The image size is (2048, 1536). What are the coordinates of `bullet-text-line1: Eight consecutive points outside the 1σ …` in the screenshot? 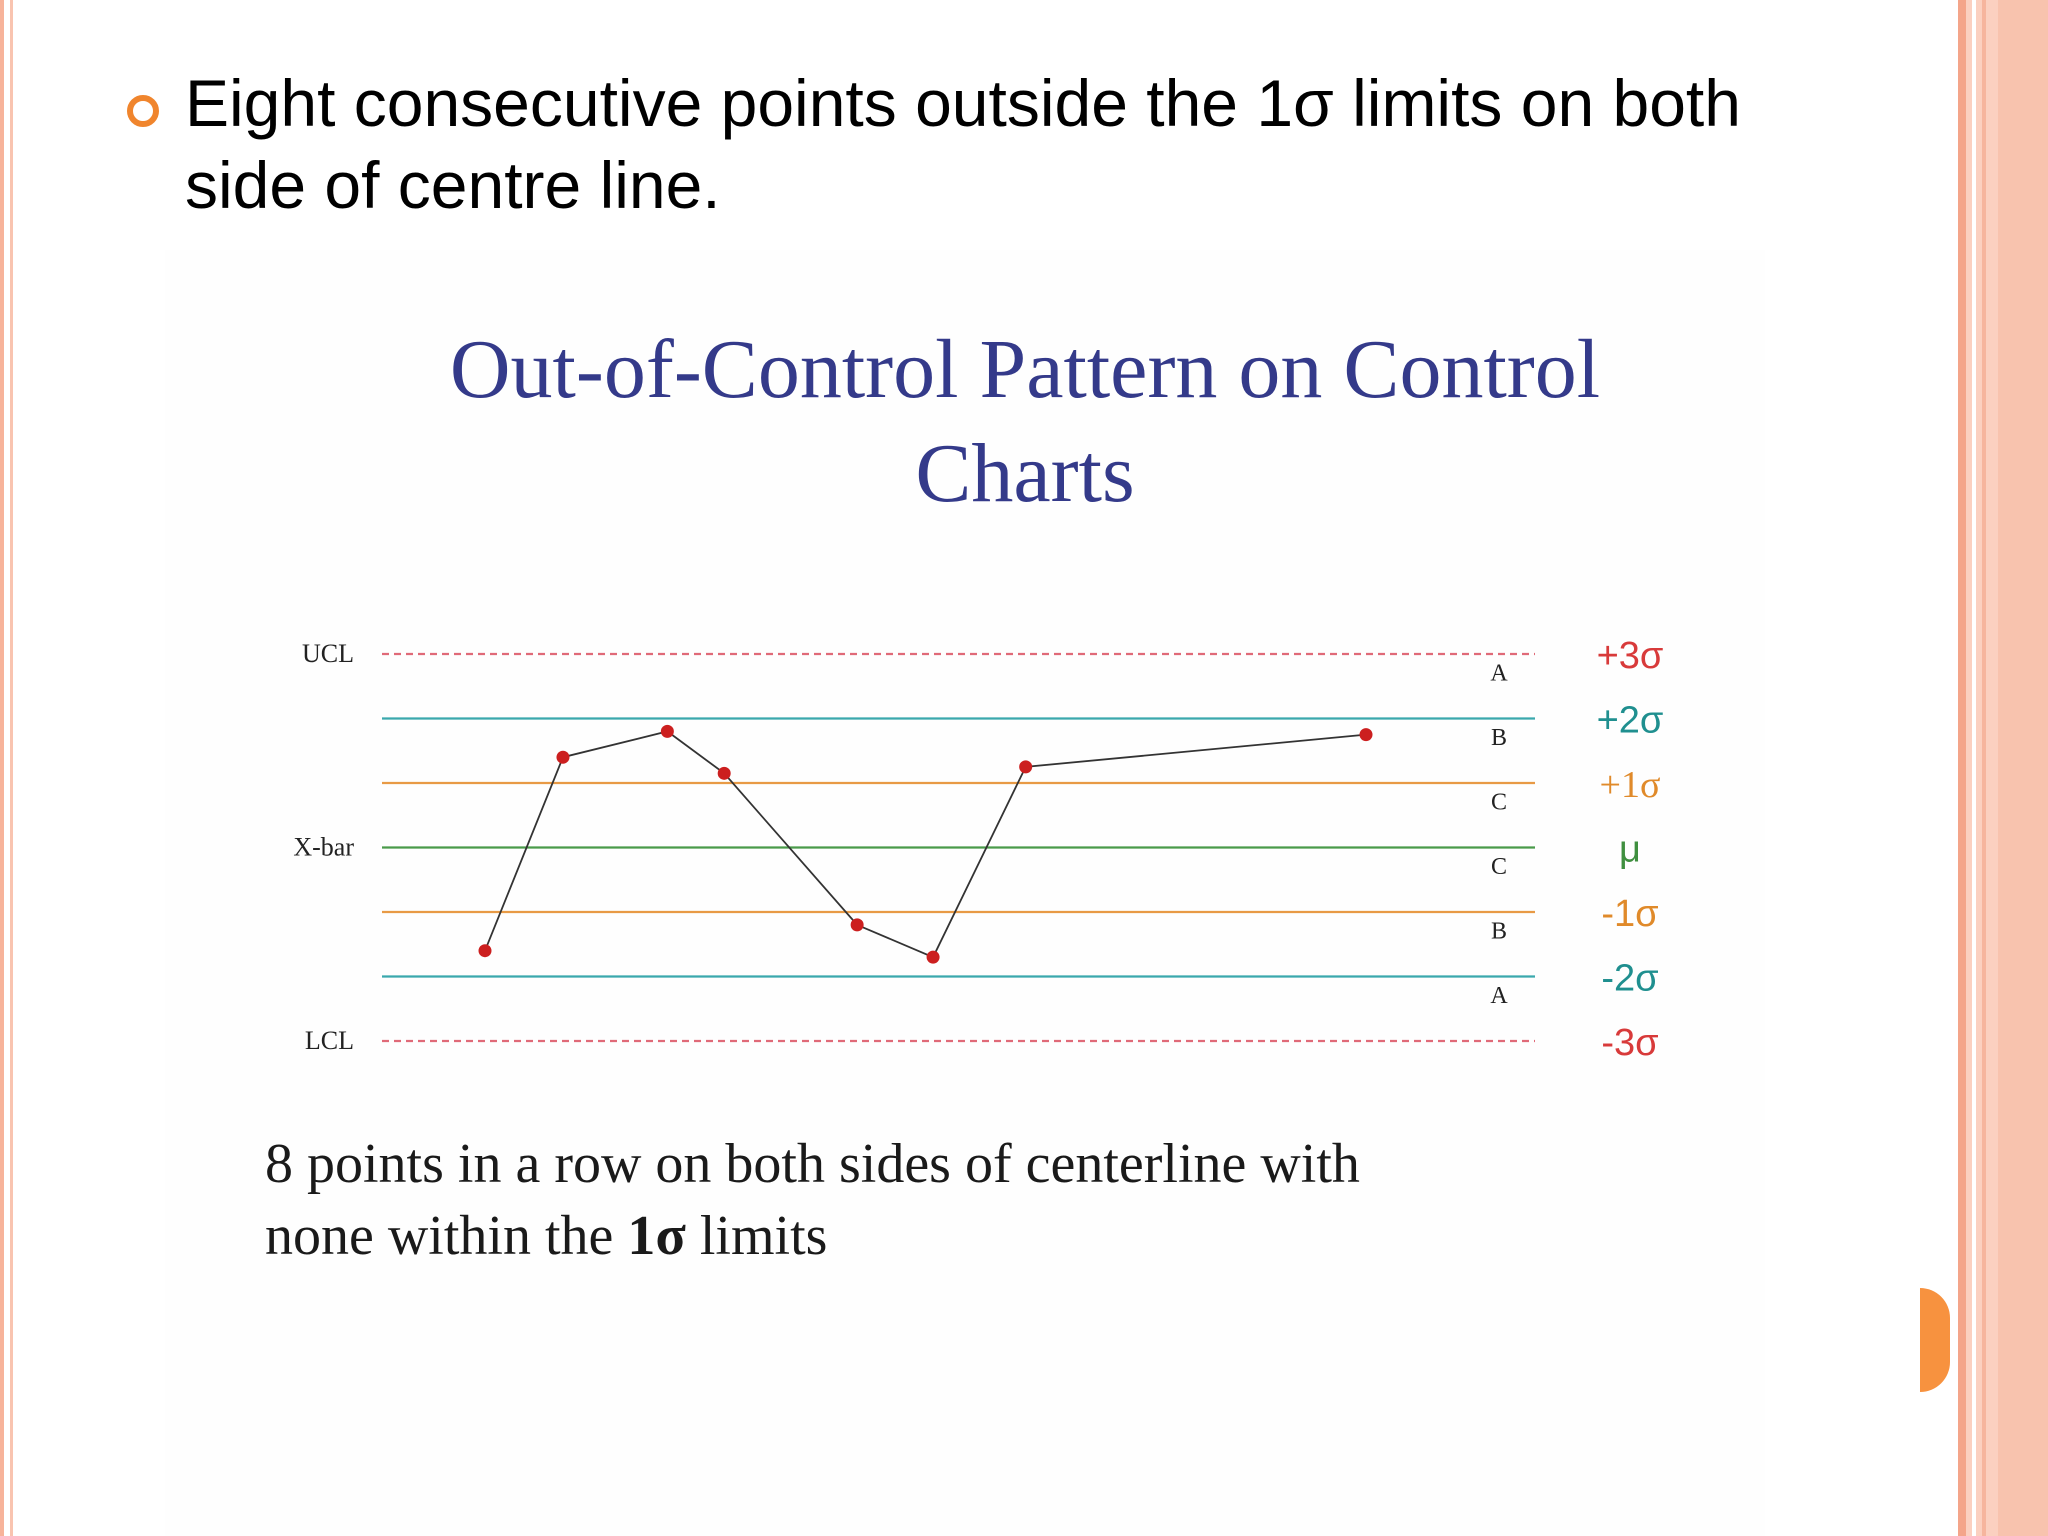 It's located at (963, 103).